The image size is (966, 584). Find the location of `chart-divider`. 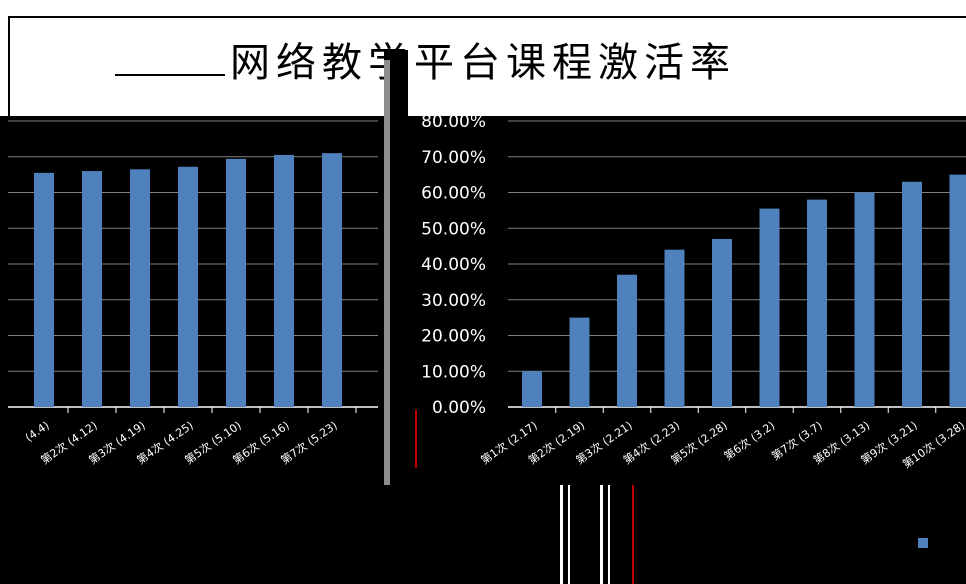

chart-divider is located at coordinates (387, 272).